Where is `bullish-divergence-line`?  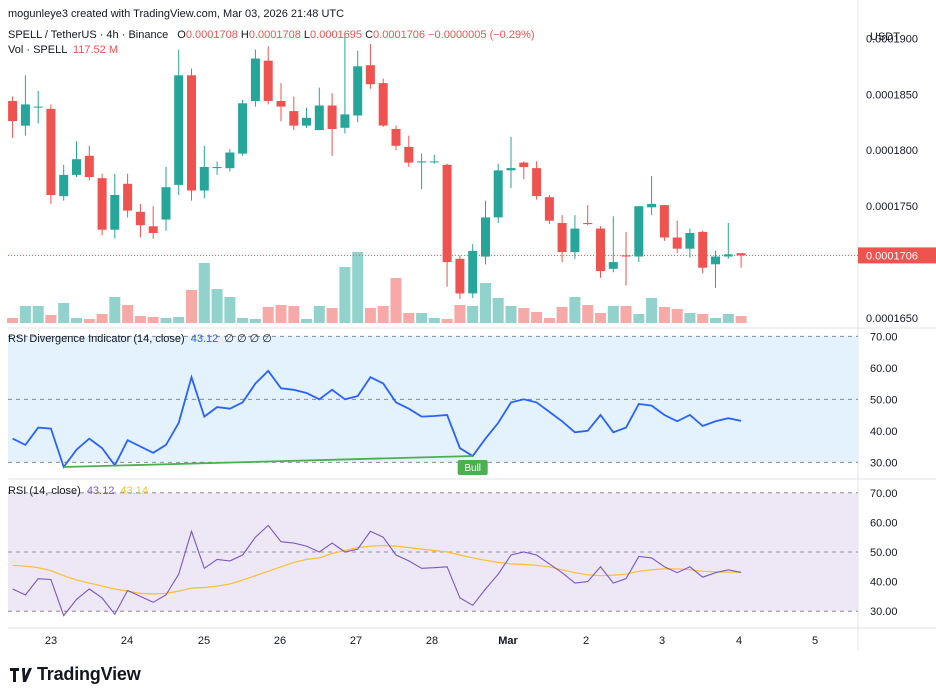 bullish-divergence-line is located at coordinates (268, 461).